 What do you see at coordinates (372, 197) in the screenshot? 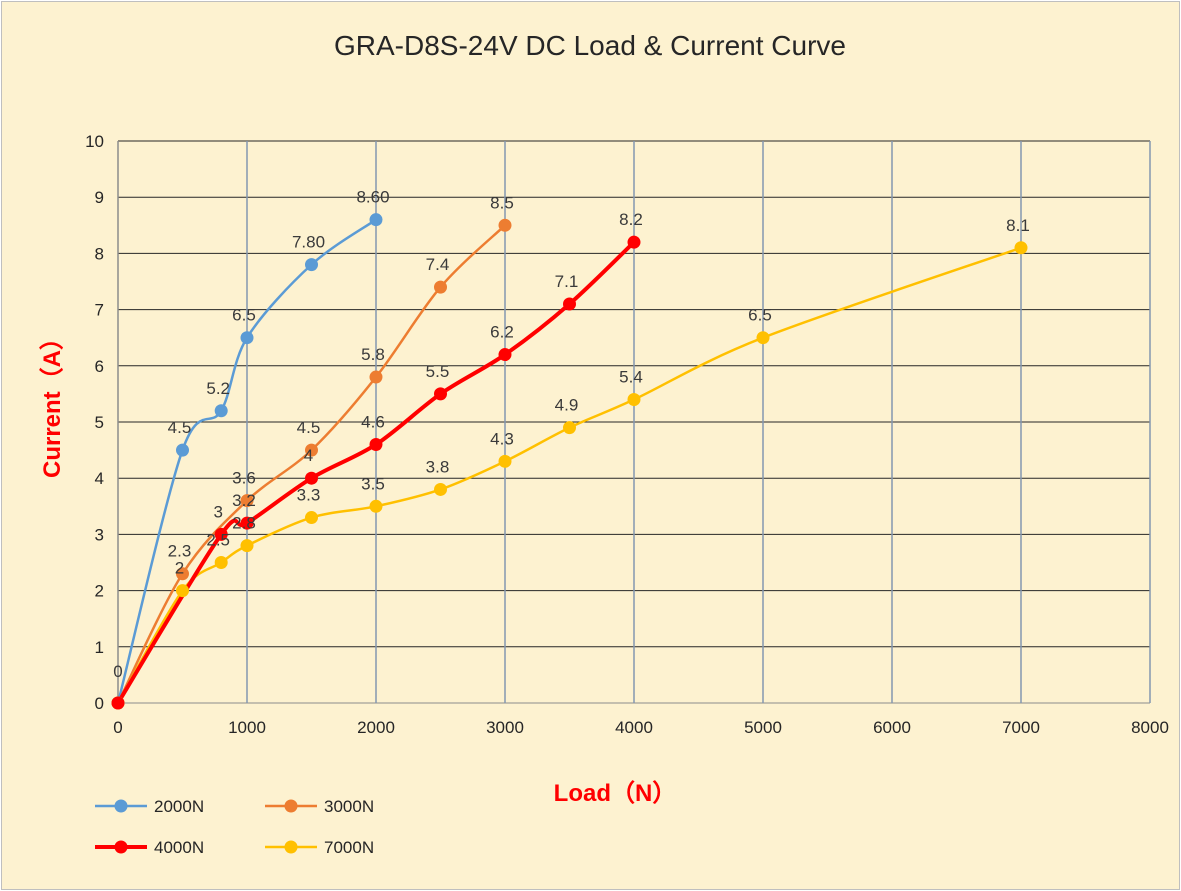
I see `data-label-2000N: 8.60` at bounding box center [372, 197].